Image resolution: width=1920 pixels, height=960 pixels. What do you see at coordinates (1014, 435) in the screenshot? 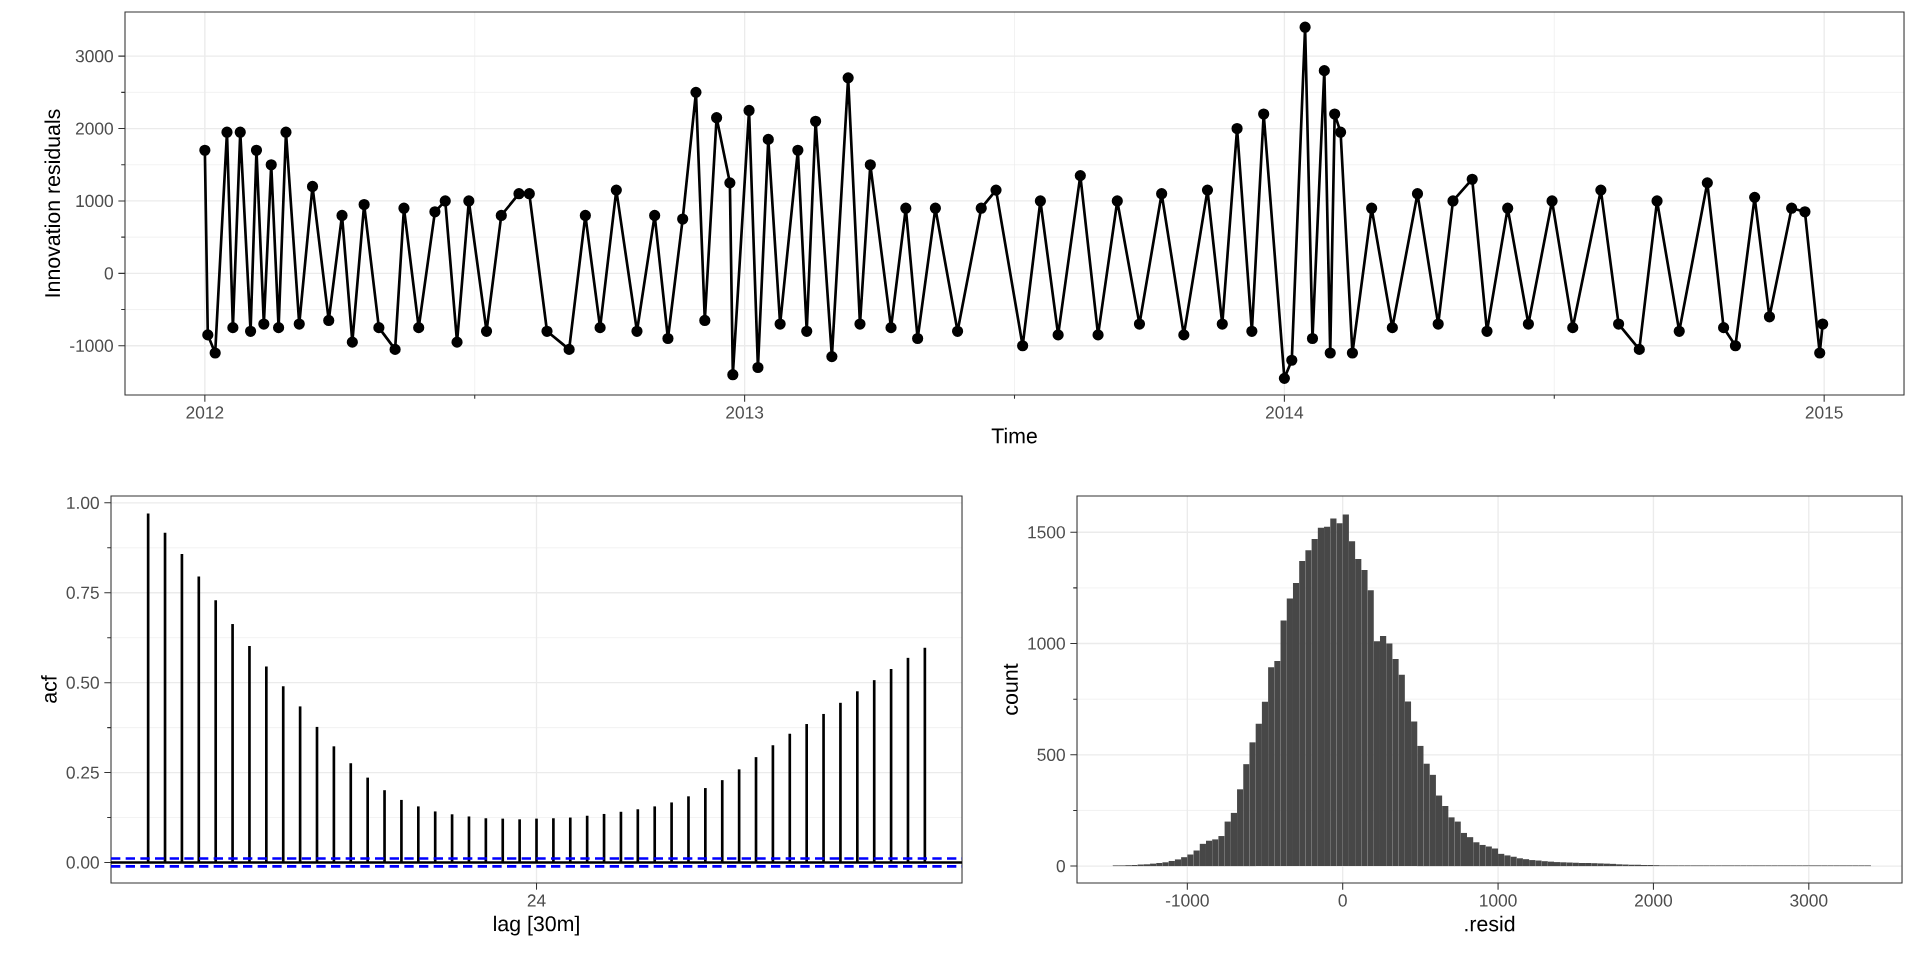
I see `x-axis-title: Time` at bounding box center [1014, 435].